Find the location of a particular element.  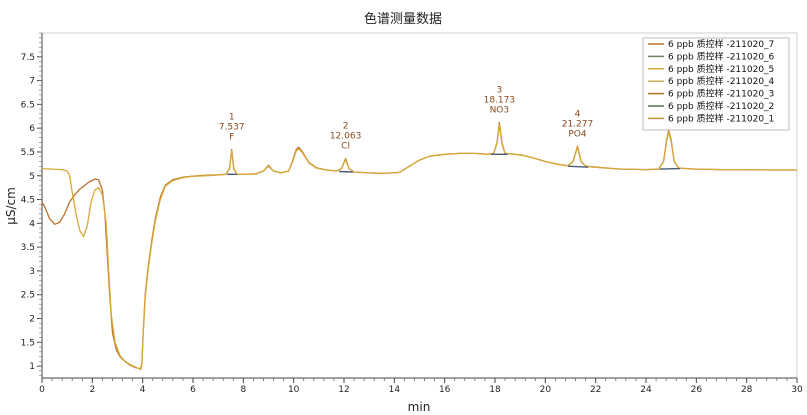

peak-time: 18.173 is located at coordinates (500, 100).